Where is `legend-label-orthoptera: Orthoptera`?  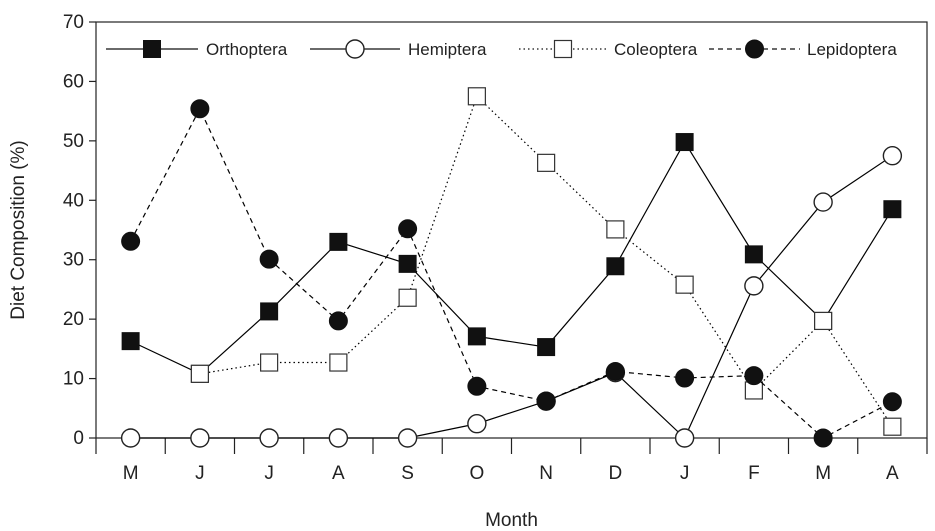
legend-label-orthoptera: Orthoptera is located at coordinates (247, 49).